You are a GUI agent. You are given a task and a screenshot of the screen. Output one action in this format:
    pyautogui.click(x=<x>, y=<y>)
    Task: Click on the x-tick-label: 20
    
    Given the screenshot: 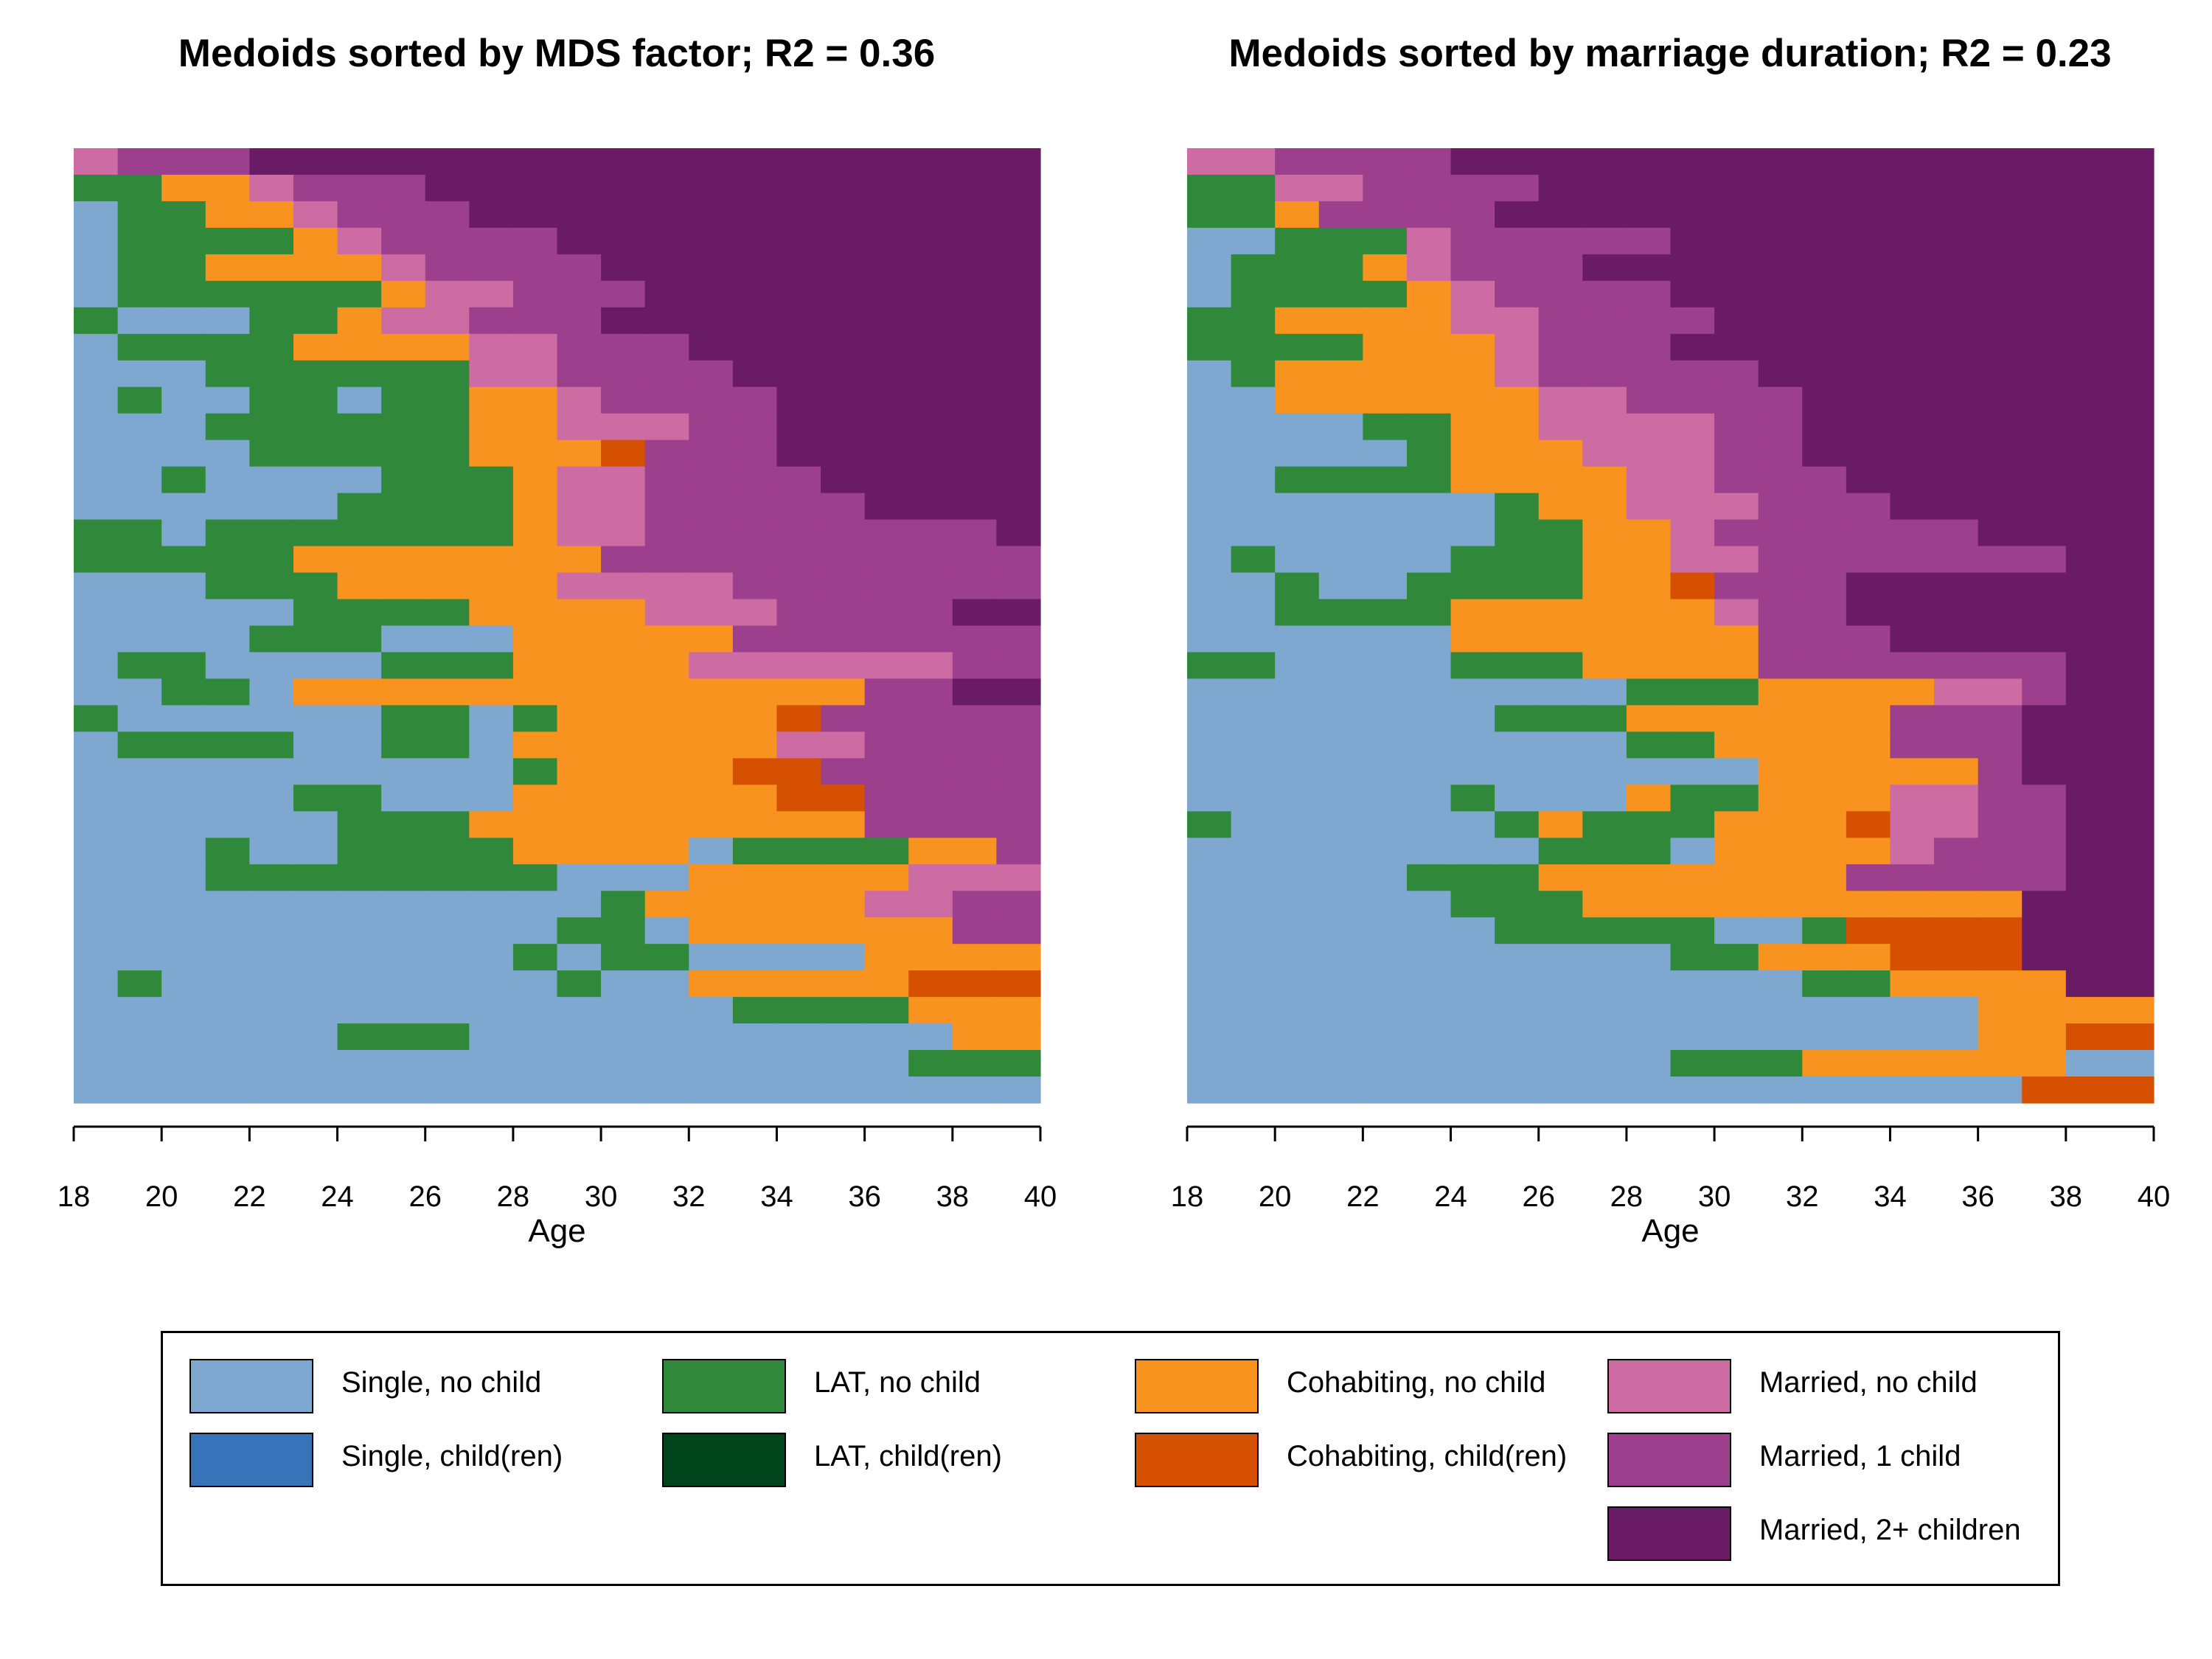 What is the action you would take?
    pyautogui.click(x=1275, y=1196)
    